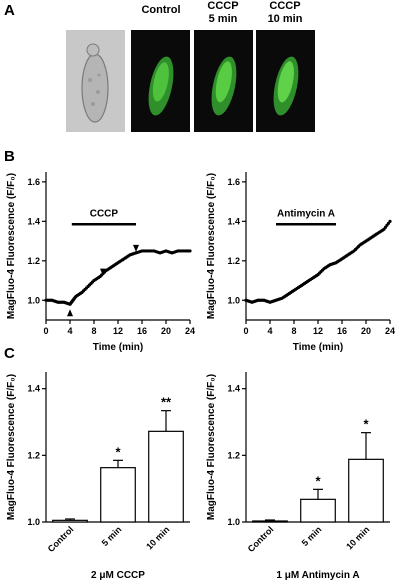 The width and height of the screenshot is (400, 583). What do you see at coordinates (161, 10) in the screenshot?
I see `image-label-control: Control` at bounding box center [161, 10].